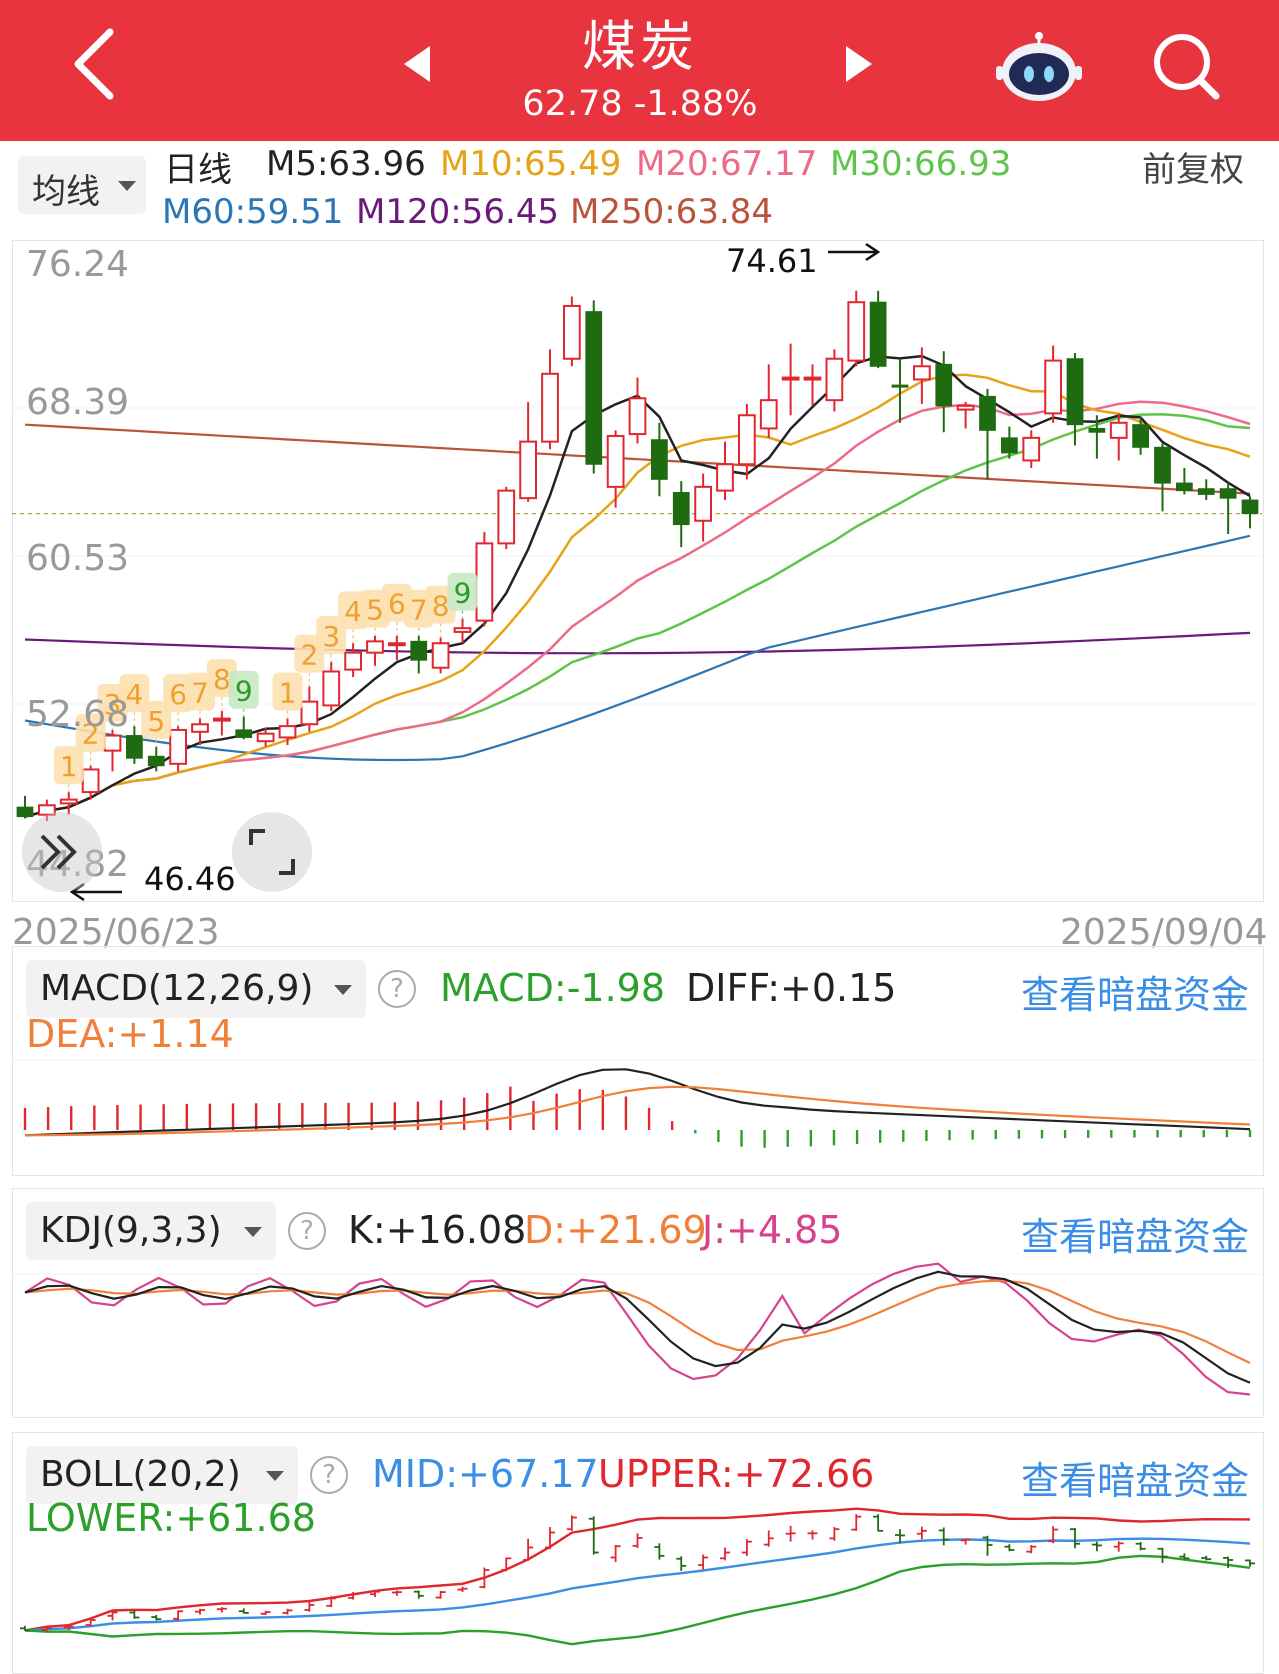 The height and width of the screenshot is (1674, 1279). Describe the element at coordinates (637, 1102) in the screenshot. I see `diff-line` at that location.